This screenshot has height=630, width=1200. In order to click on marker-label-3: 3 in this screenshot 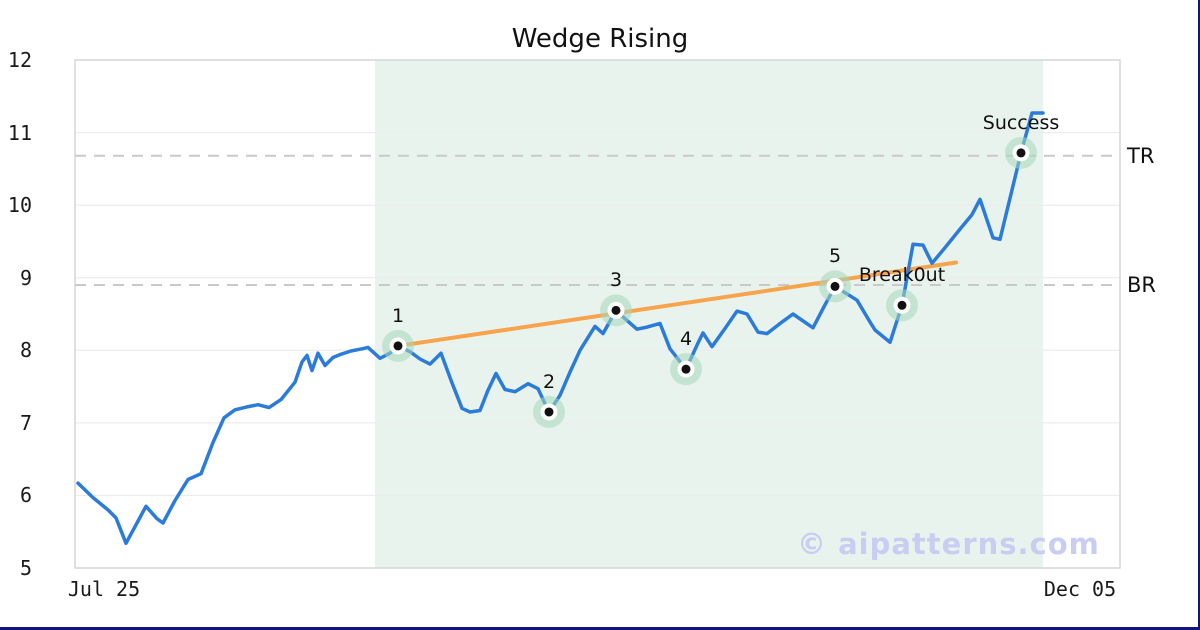, I will do `click(616, 280)`.